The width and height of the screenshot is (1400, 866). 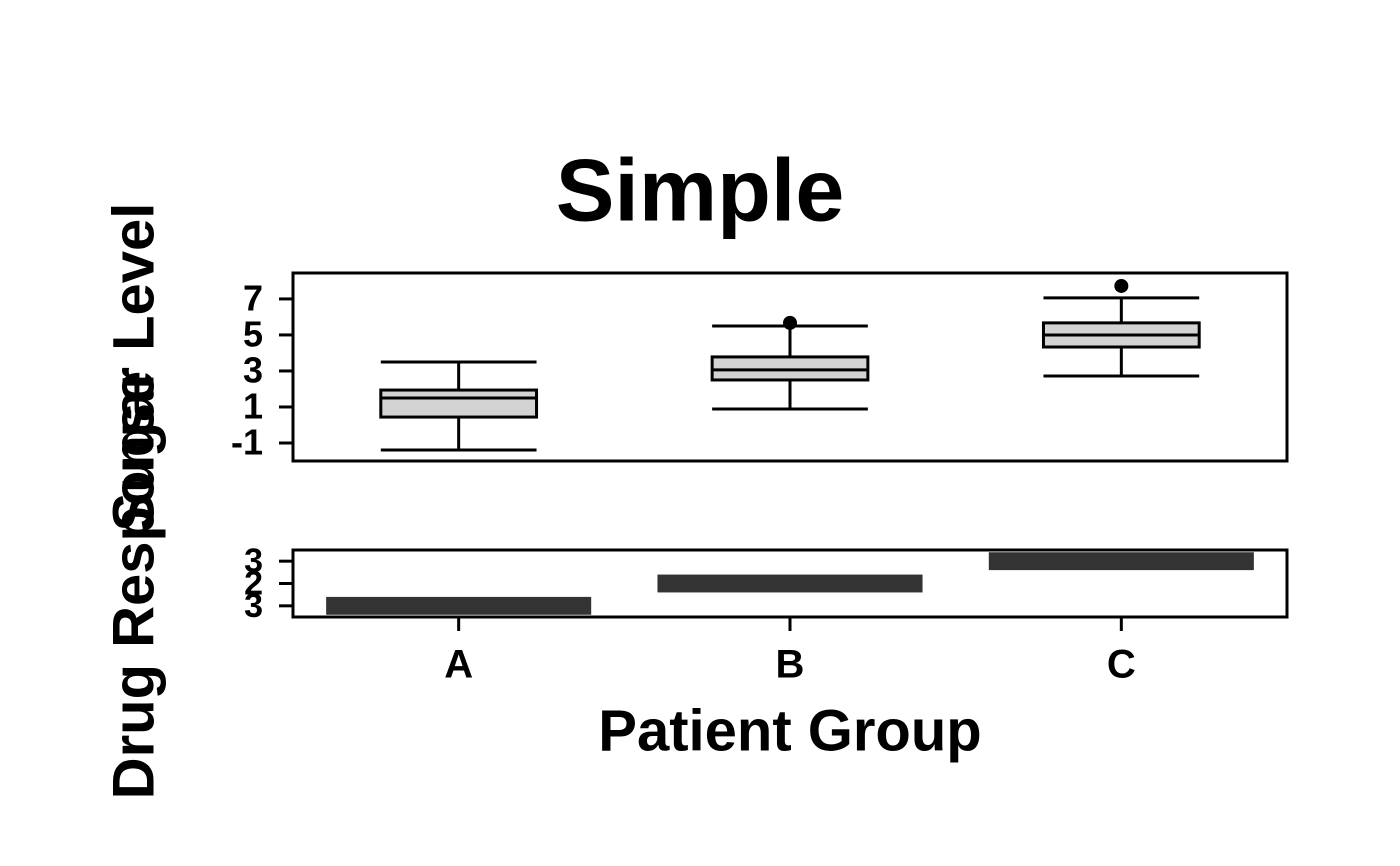 What do you see at coordinates (133, 585) in the screenshot?
I see `y-axis-title: Drug Response` at bounding box center [133, 585].